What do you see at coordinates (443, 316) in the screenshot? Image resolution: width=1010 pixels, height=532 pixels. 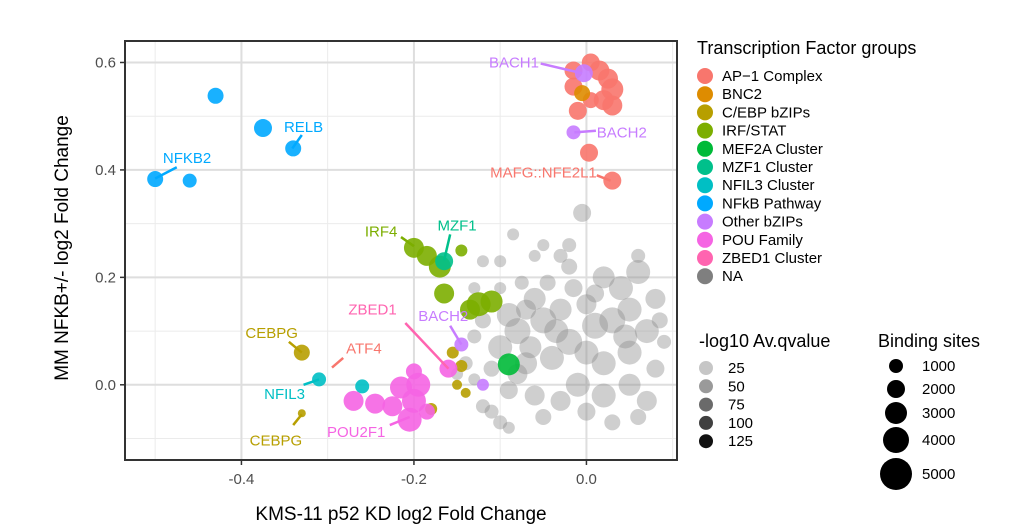 I see `point-label: BACH2` at bounding box center [443, 316].